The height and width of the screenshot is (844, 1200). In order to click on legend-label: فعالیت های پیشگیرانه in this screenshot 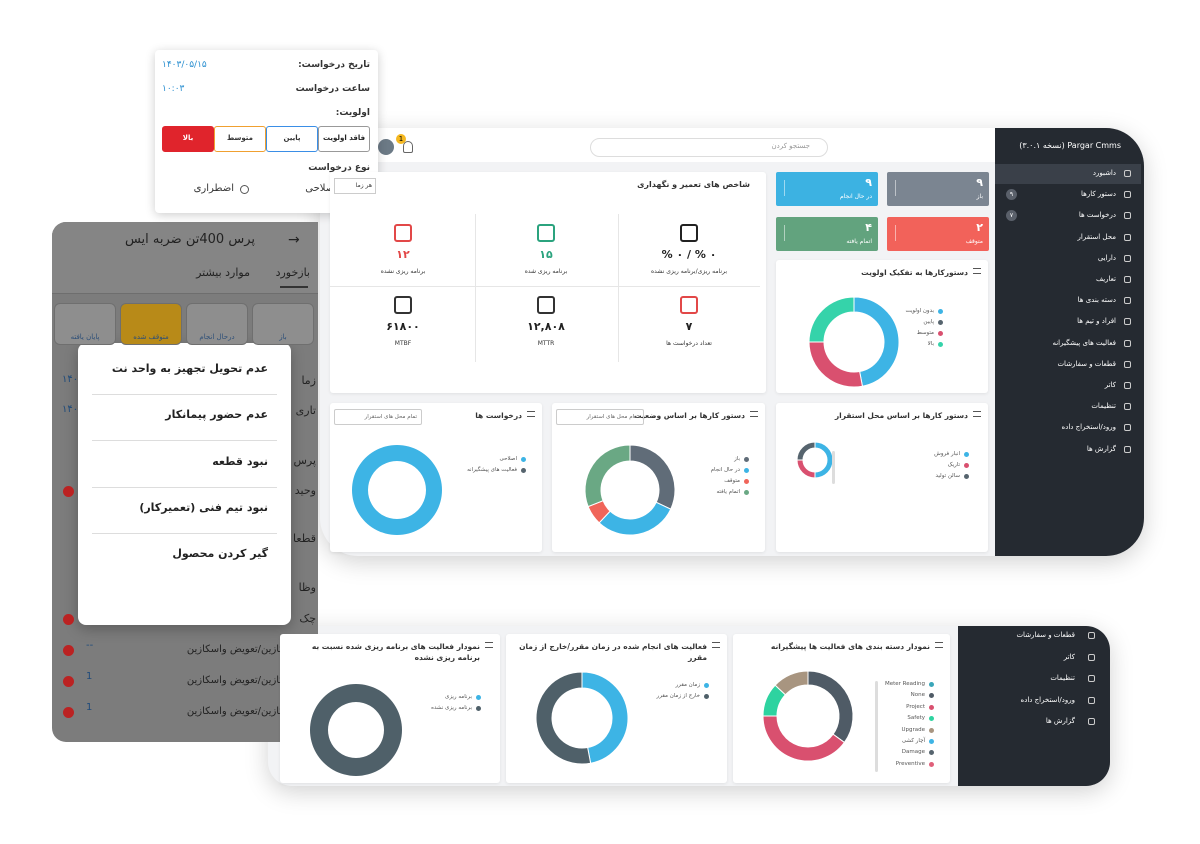, I will do `click(492, 470)`.